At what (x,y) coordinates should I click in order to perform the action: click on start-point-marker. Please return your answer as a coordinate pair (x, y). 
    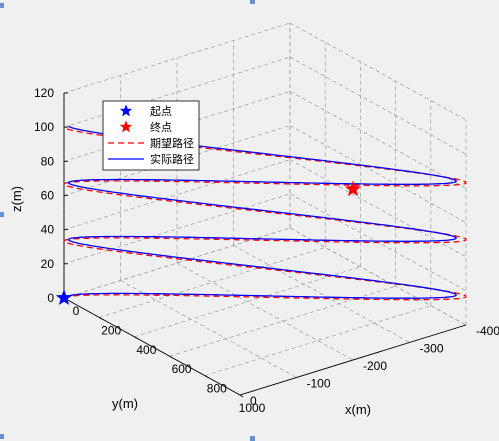
    Looking at the image, I should click on (64, 297).